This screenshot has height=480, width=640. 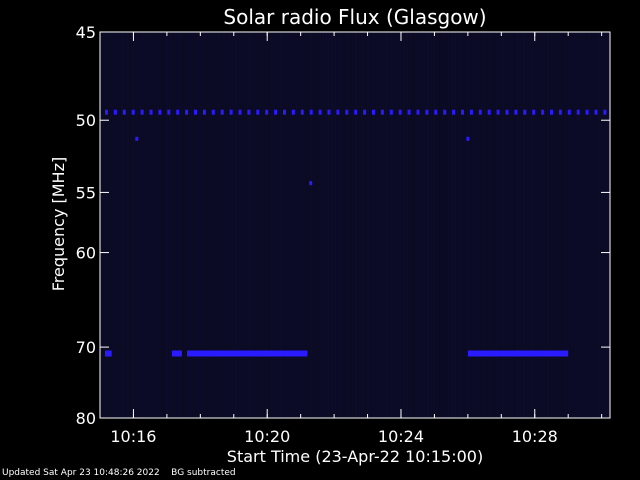 What do you see at coordinates (86, 32) in the screenshot?
I see `y-tick-label: 45` at bounding box center [86, 32].